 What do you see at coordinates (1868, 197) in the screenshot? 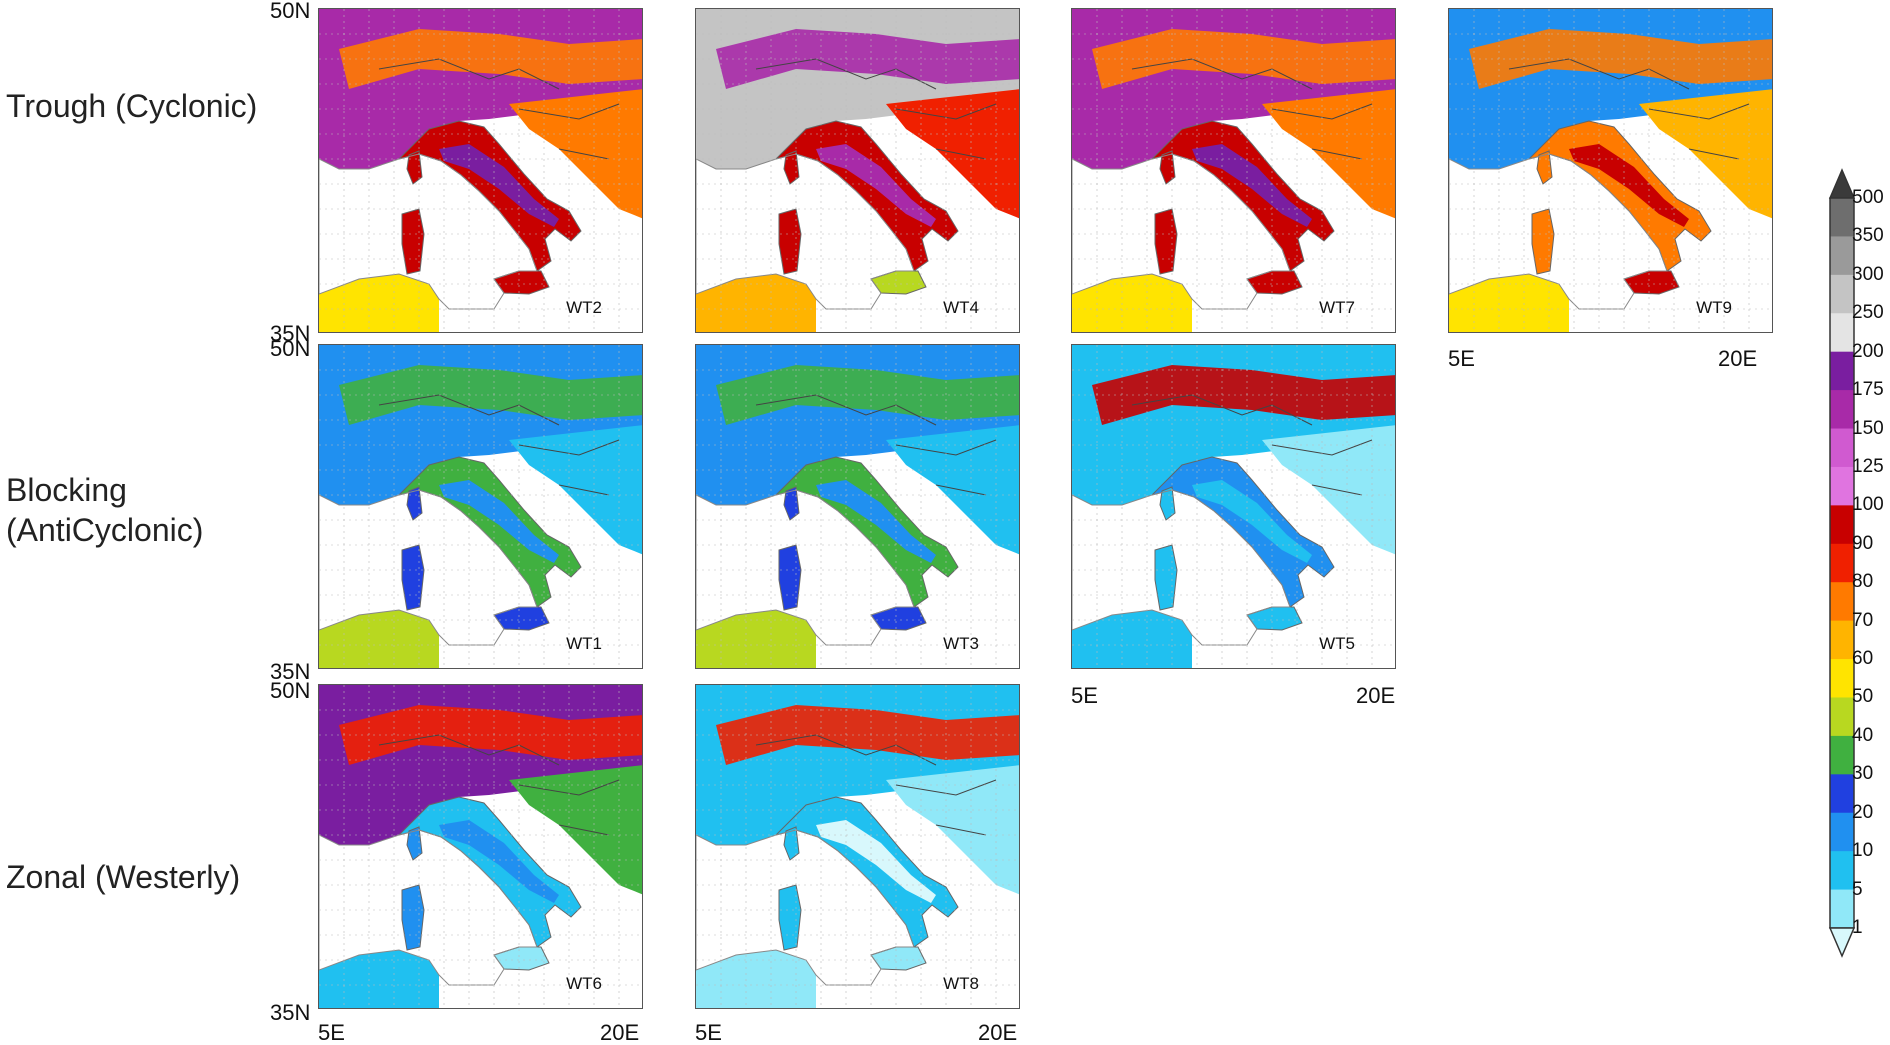
I see `colorbar-tick-label: 500` at bounding box center [1868, 197].